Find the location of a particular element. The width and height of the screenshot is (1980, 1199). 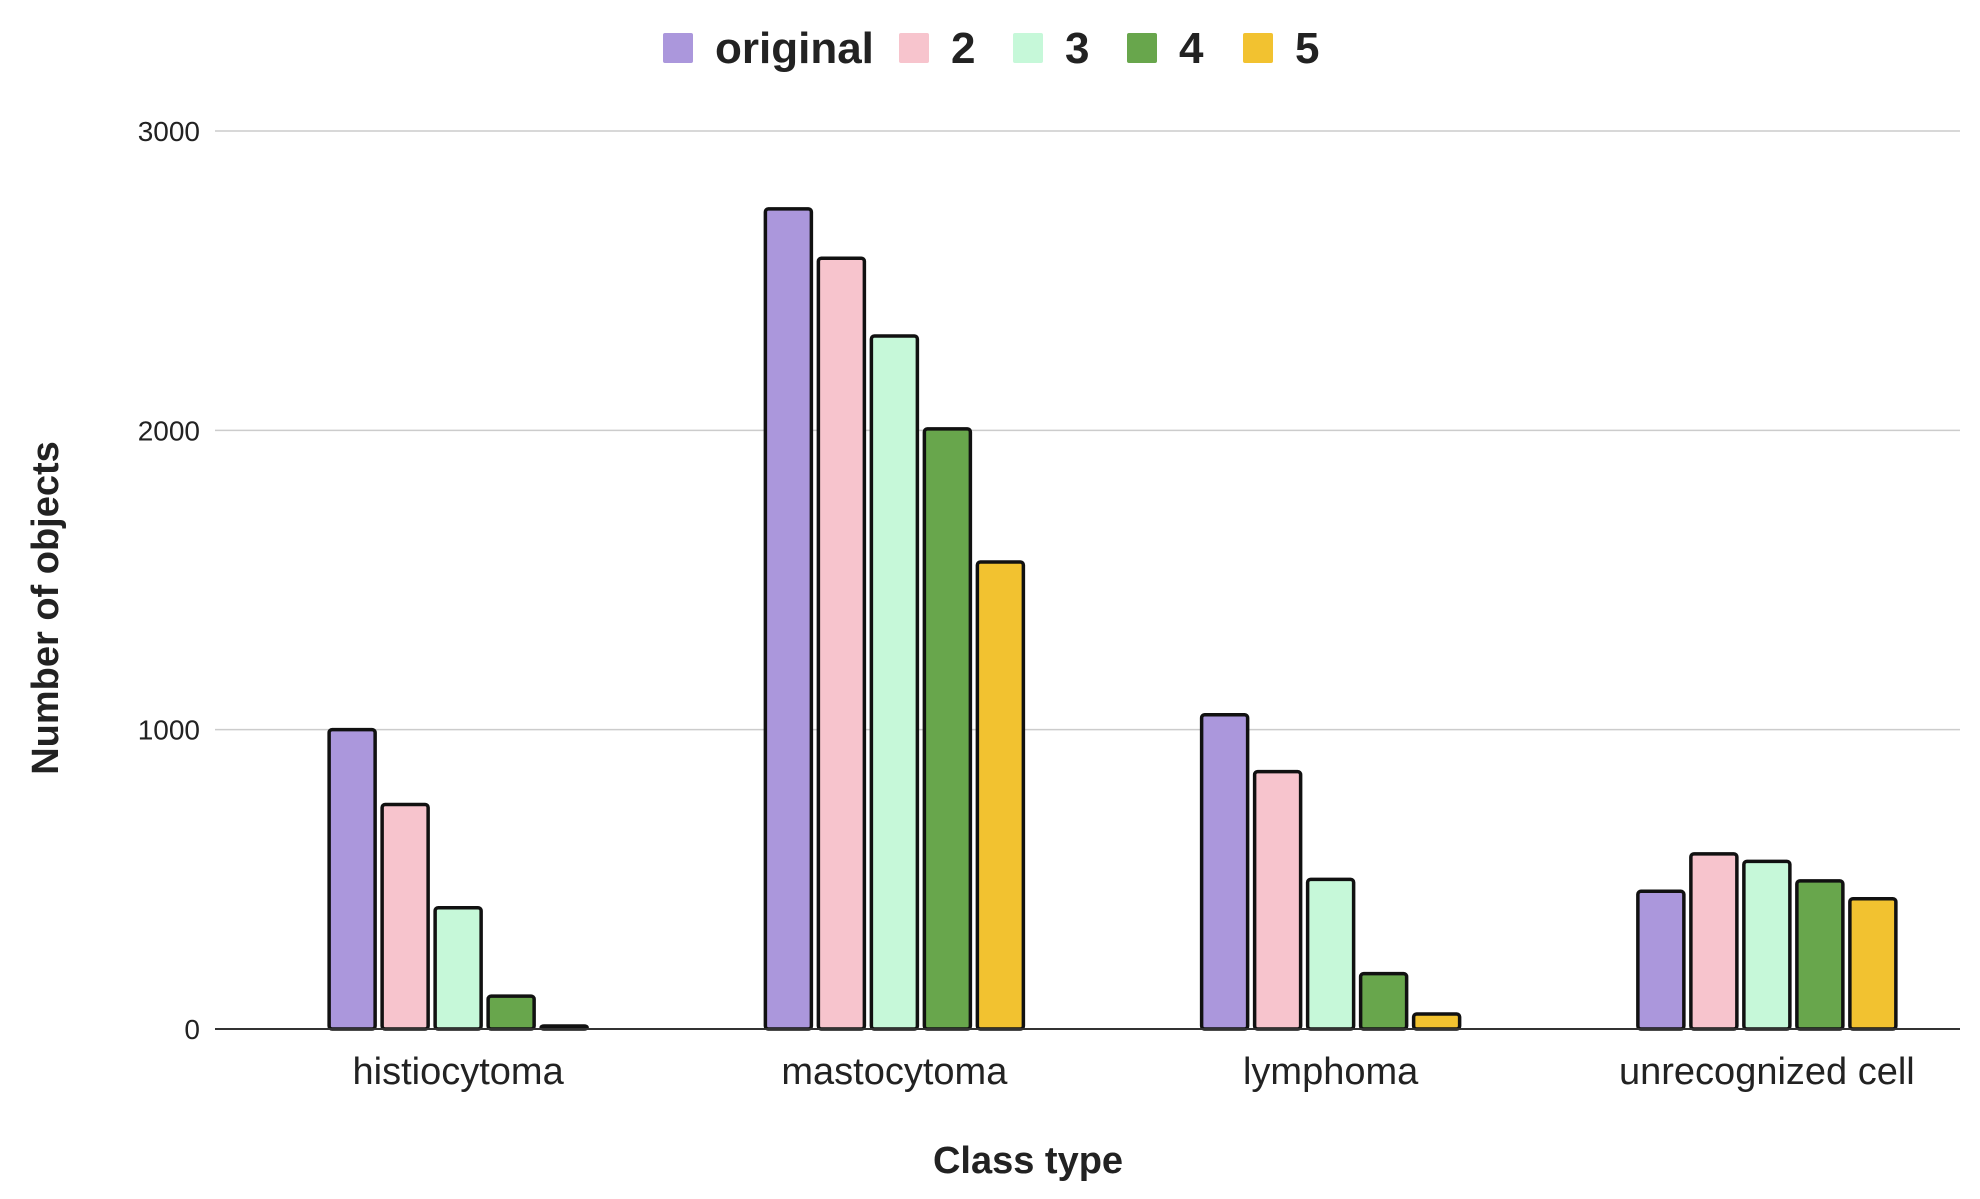

y-axis-title: Number of objects is located at coordinates (46, 608).